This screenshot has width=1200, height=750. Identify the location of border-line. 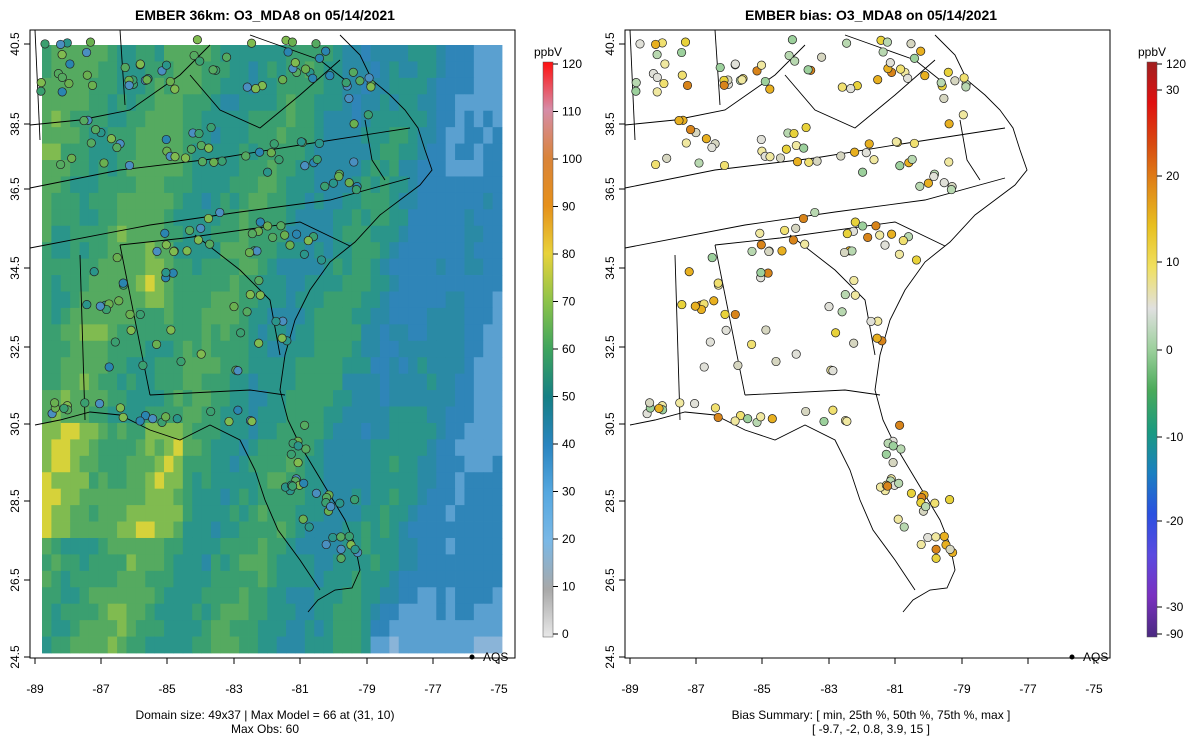
(177, 501).